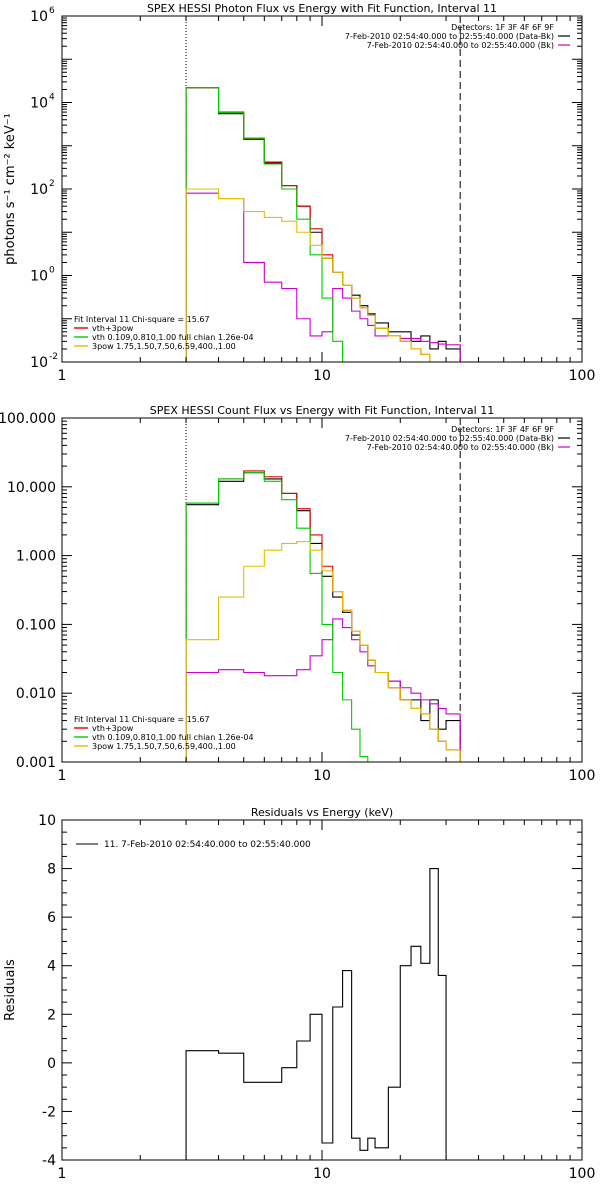  Describe the element at coordinates (36, 694) in the screenshot. I see `y-tick-label: 0.010` at that location.